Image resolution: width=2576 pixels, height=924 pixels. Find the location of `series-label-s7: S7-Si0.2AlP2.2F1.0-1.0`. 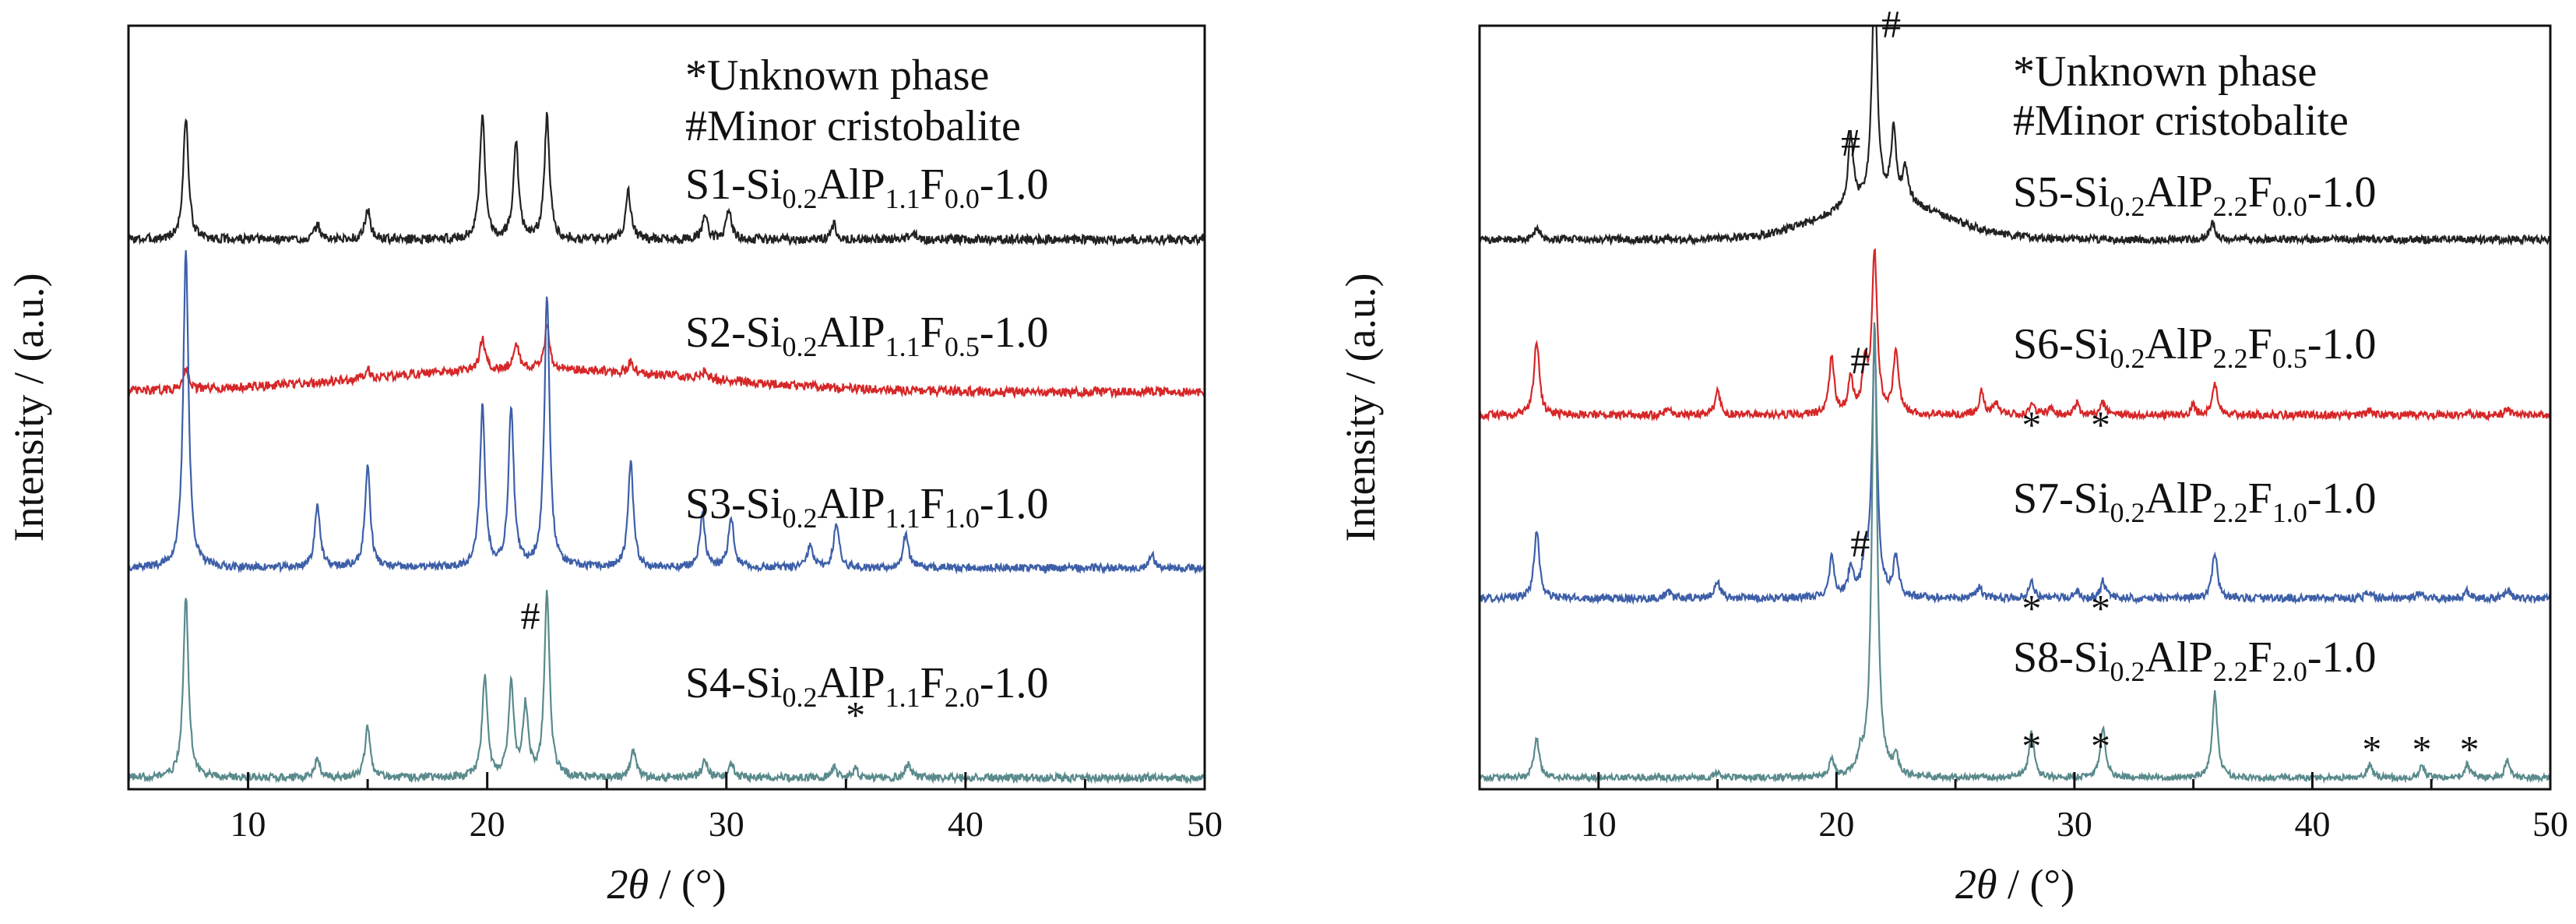

series-label-s7: S7-Si0.2AlP2.2F1.0-1.0 is located at coordinates (2194, 501).